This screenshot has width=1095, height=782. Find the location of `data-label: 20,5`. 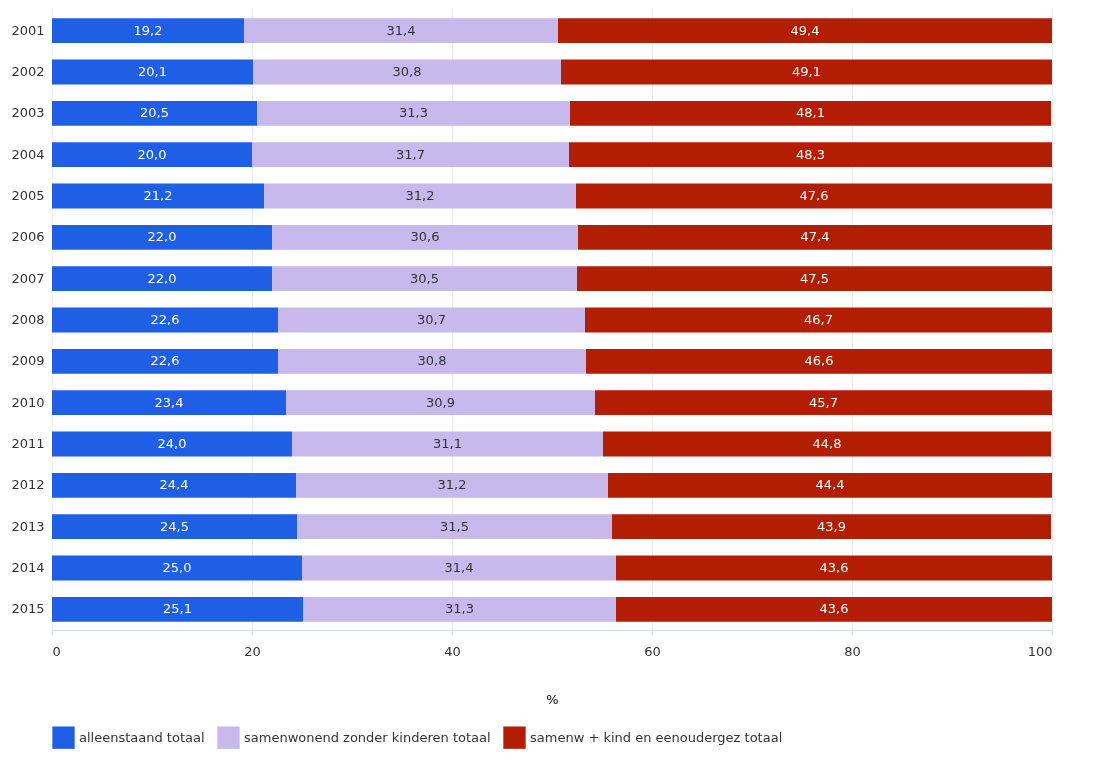

data-label: 20,5 is located at coordinates (154, 113).